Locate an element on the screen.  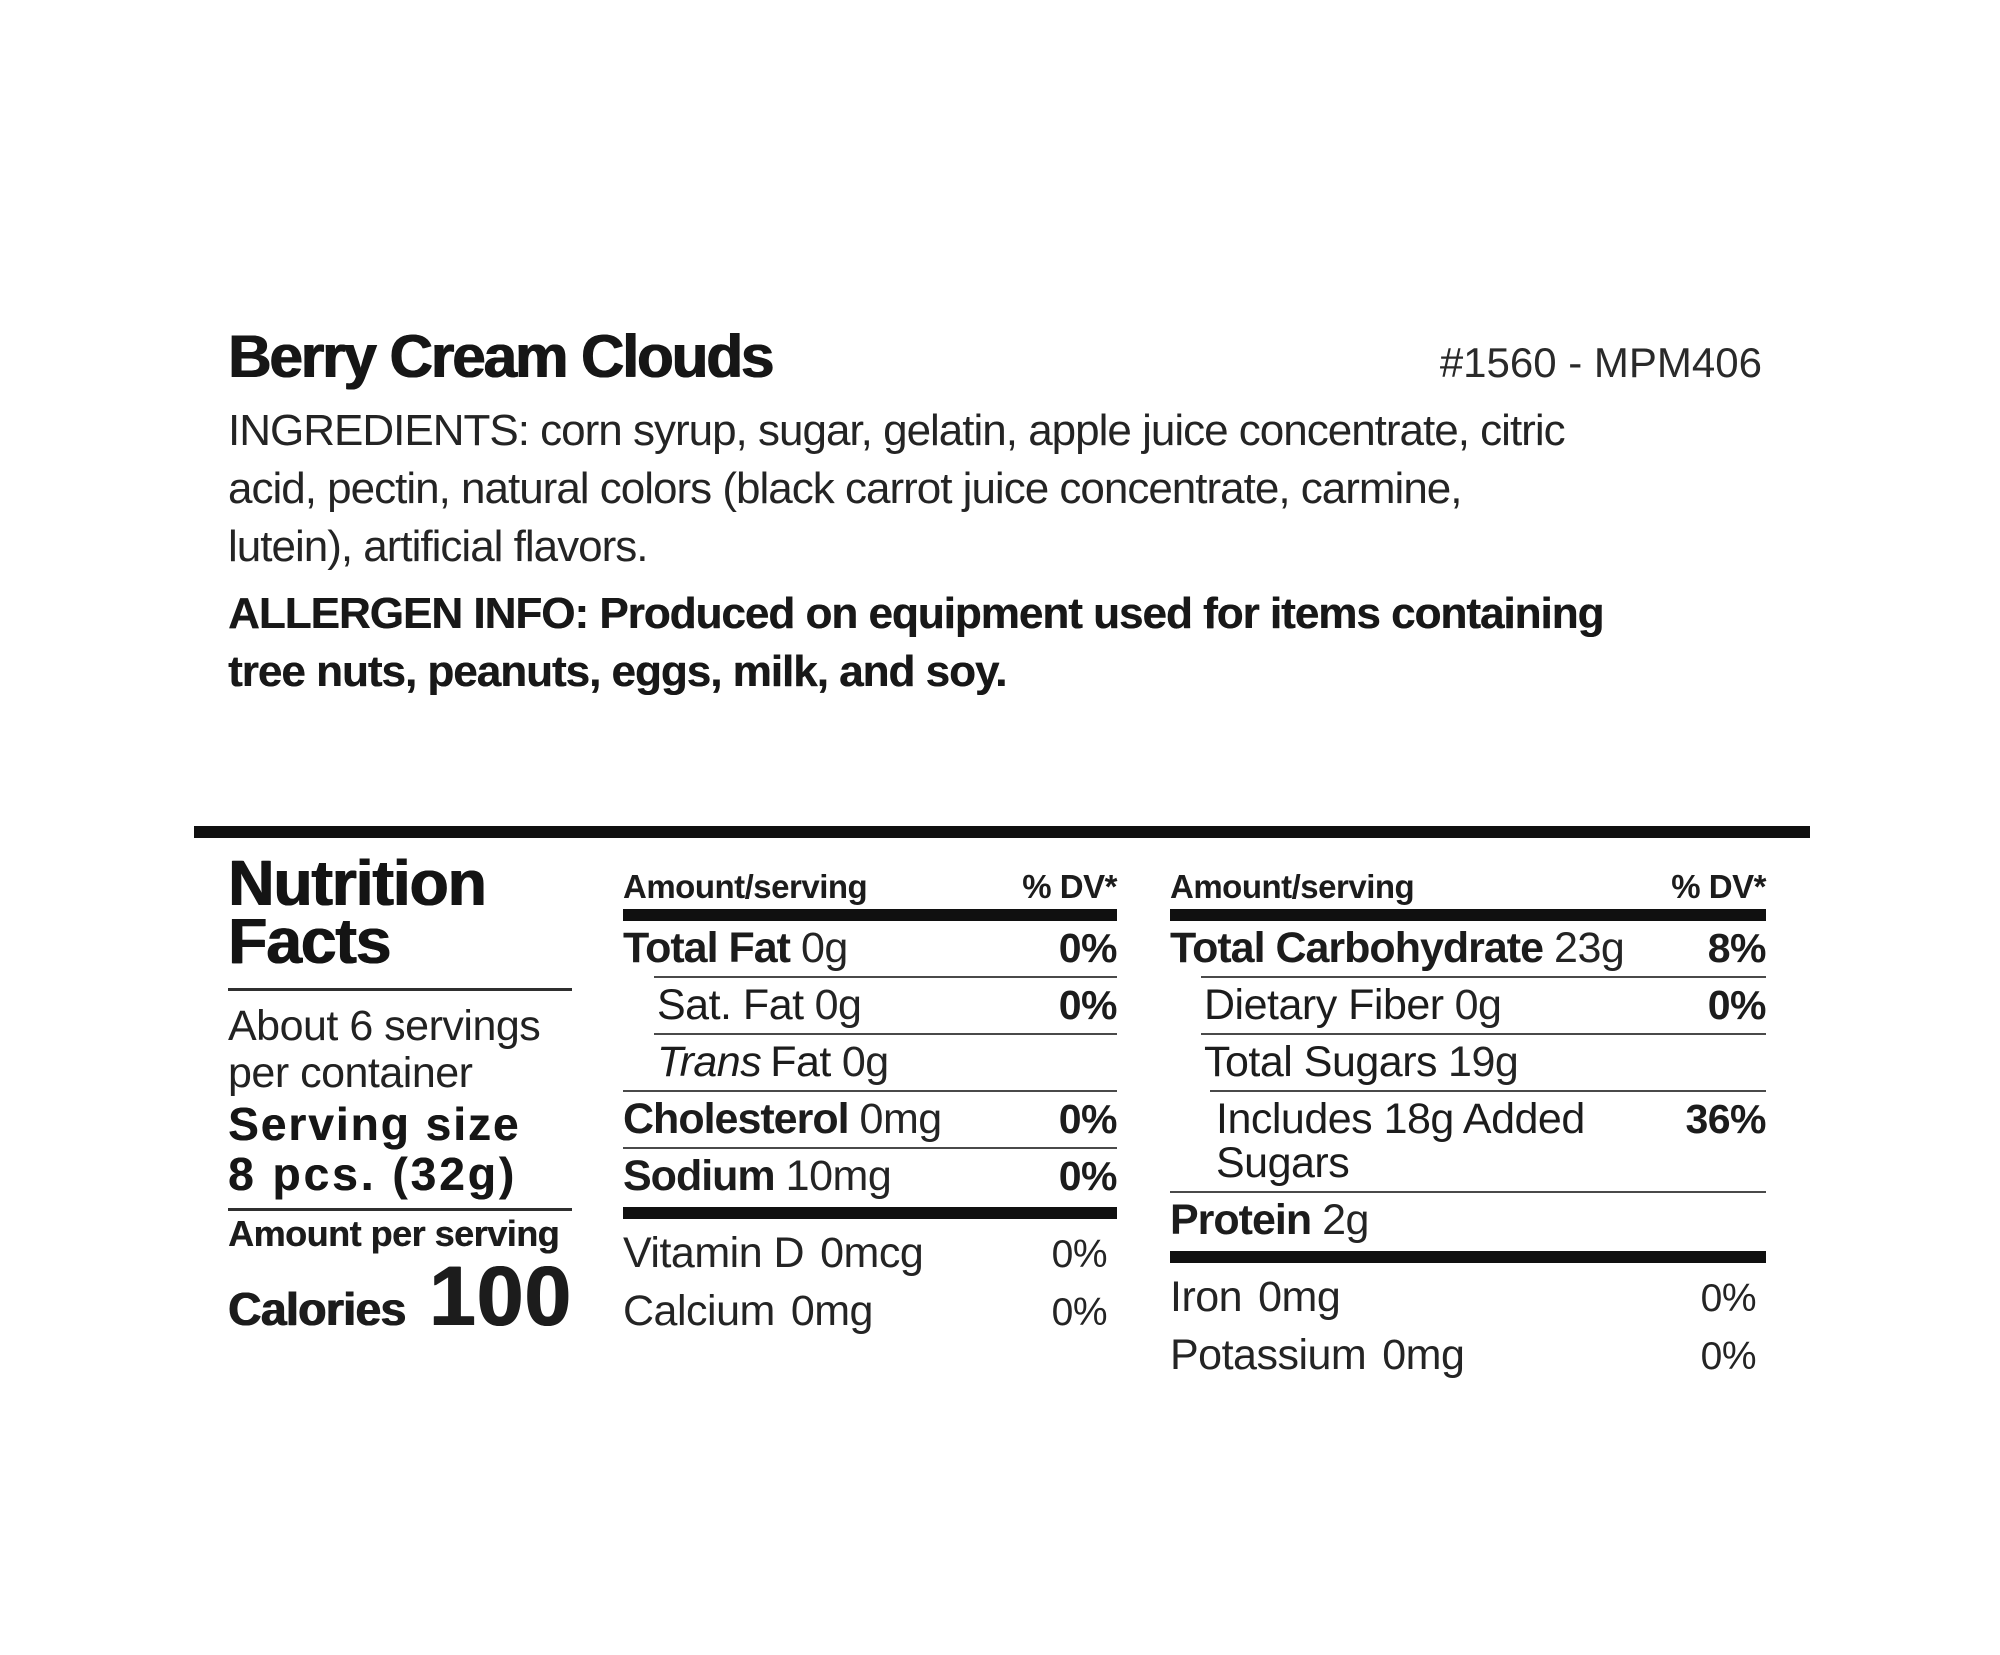
nutrient-row-cholesterol: Cholesterol 0mg 0% is located at coordinates (870, 1118).